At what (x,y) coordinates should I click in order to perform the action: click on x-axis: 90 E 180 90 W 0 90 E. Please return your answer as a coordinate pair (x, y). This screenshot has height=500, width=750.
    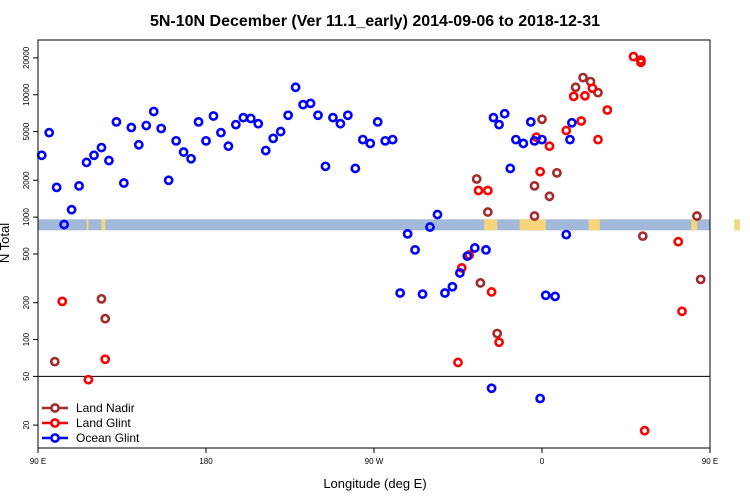
    Looking at the image, I should click on (374, 457).